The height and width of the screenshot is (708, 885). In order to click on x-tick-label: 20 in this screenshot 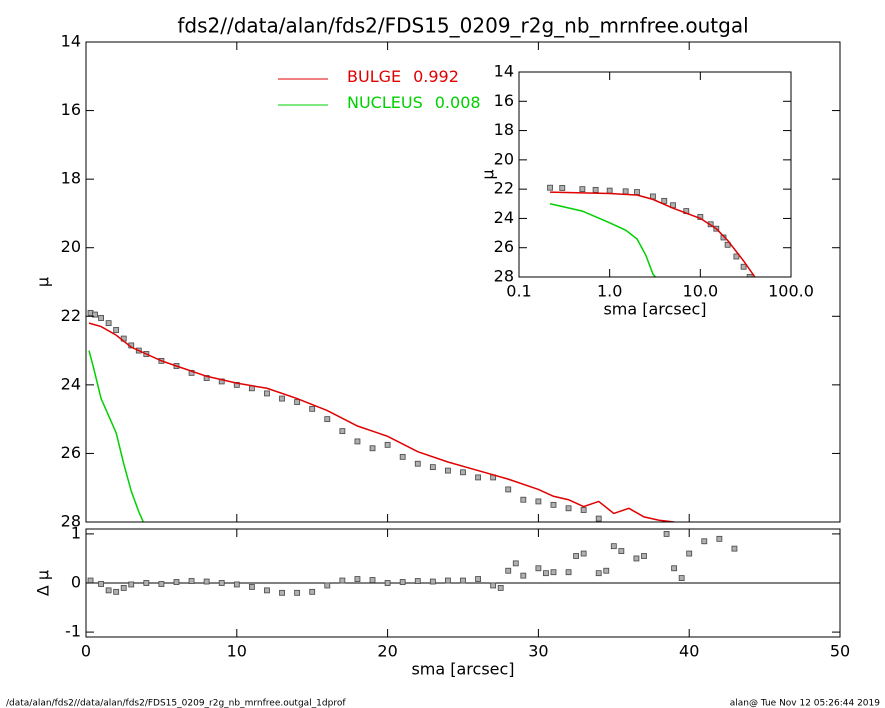, I will do `click(387, 651)`.